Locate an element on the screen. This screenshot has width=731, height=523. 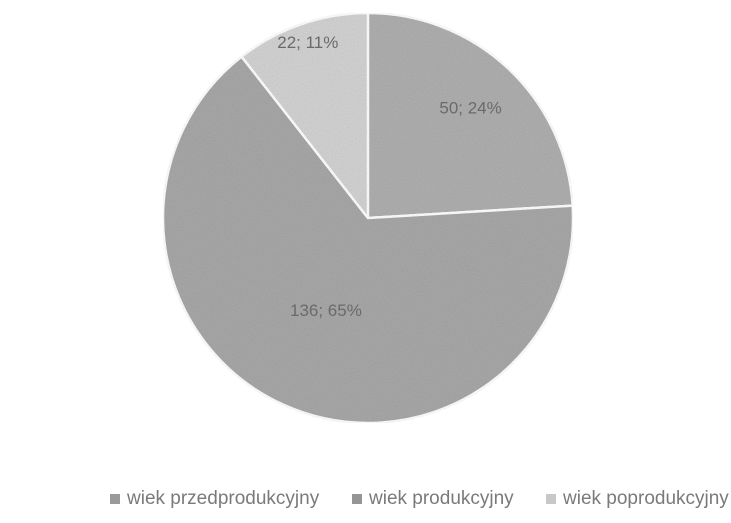
pie-slice-wiek-przedprodukcyjny is located at coordinates (470, 115).